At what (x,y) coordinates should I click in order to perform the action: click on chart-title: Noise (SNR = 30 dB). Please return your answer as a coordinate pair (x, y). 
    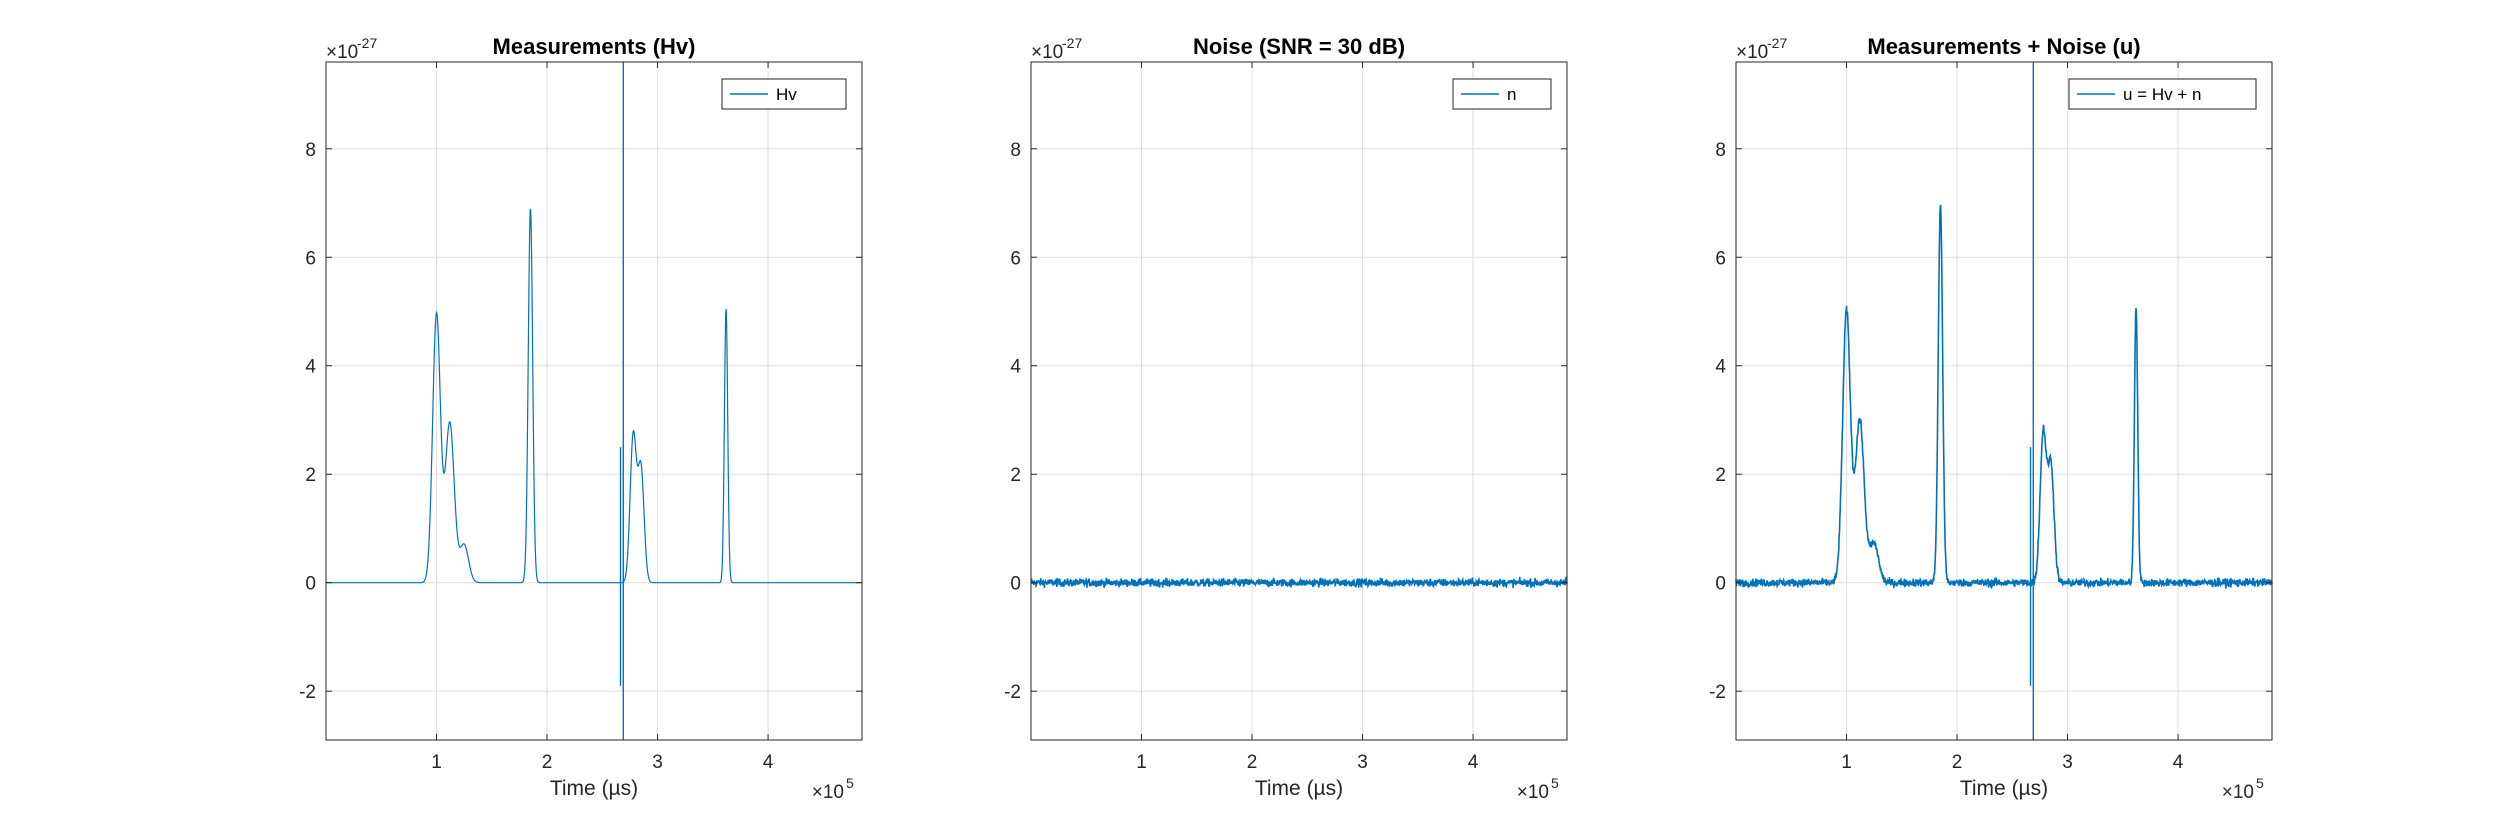
    Looking at the image, I should click on (1299, 46).